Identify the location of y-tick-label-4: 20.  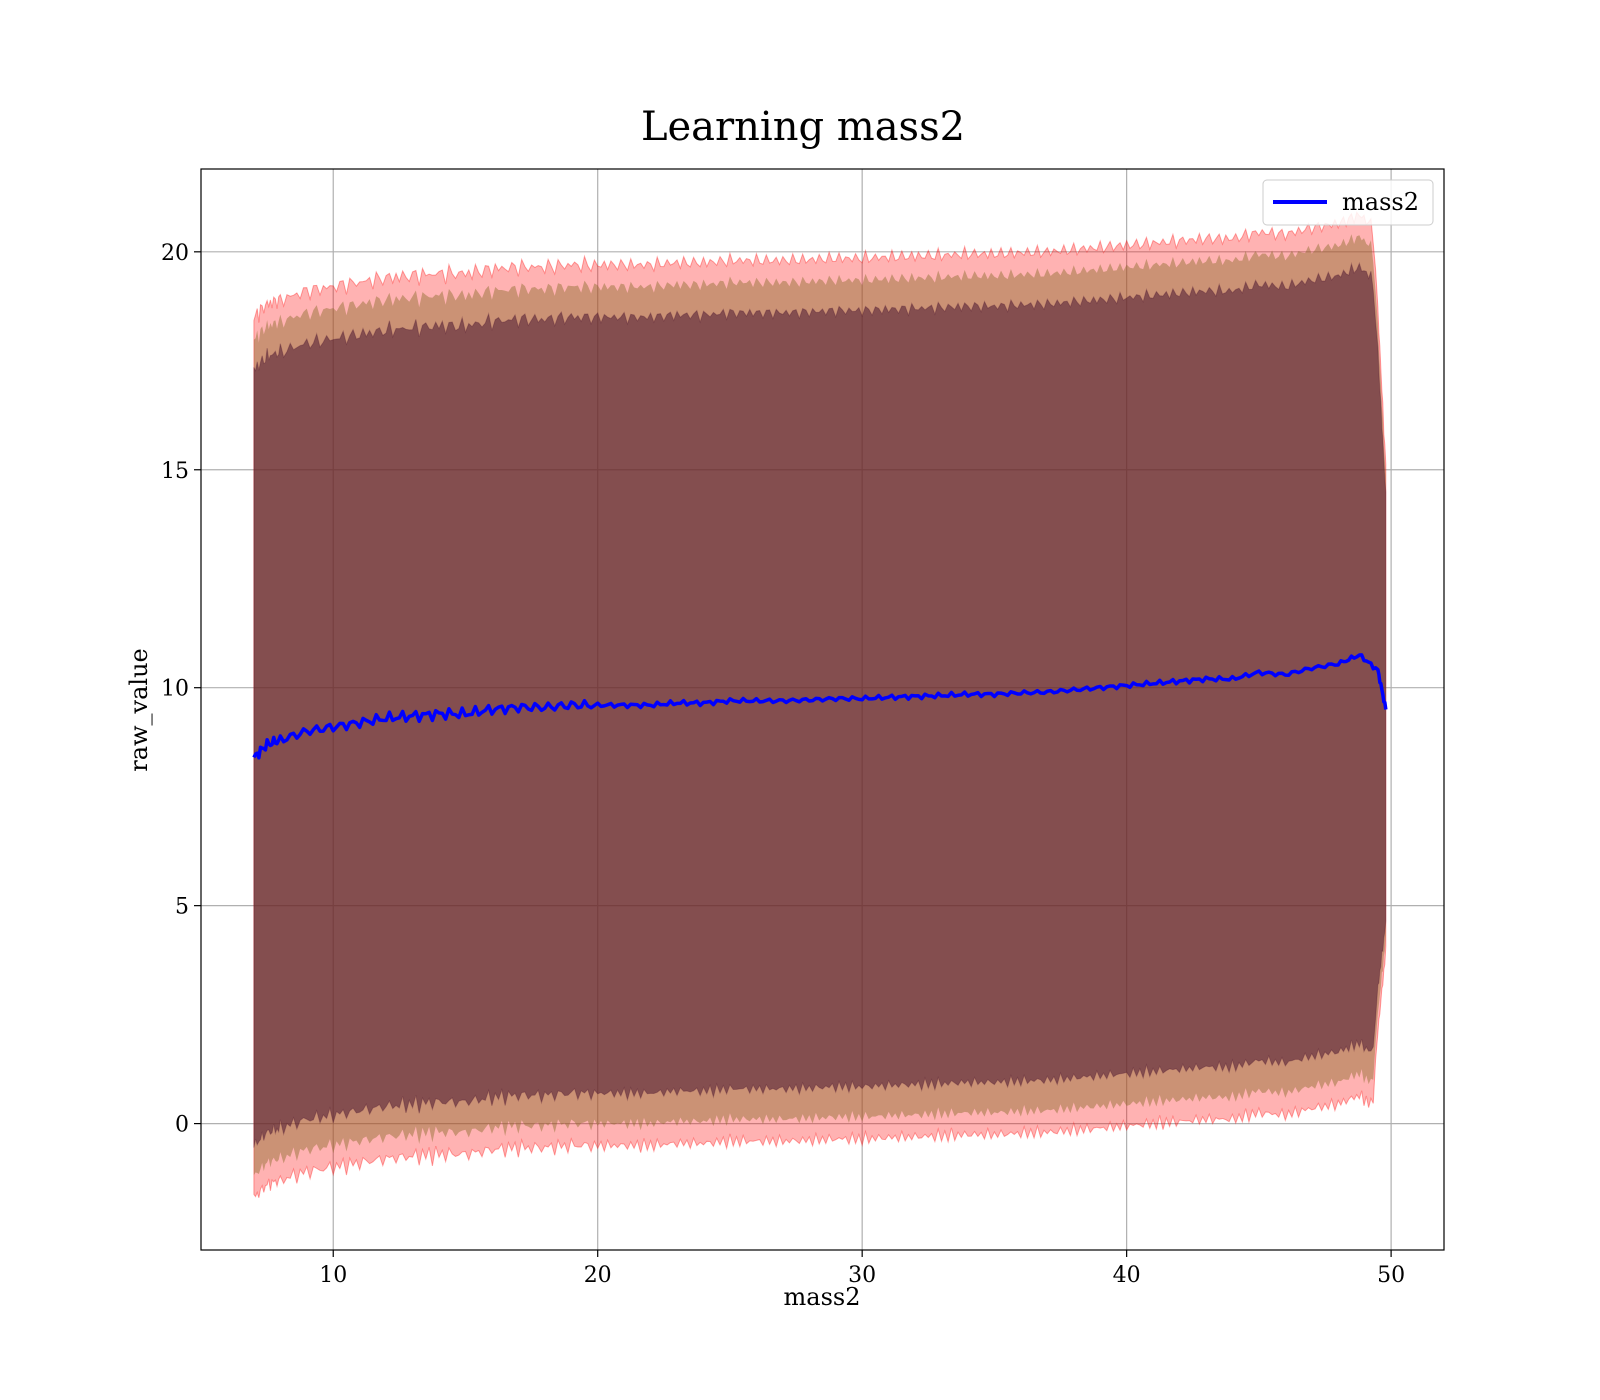
(175, 253).